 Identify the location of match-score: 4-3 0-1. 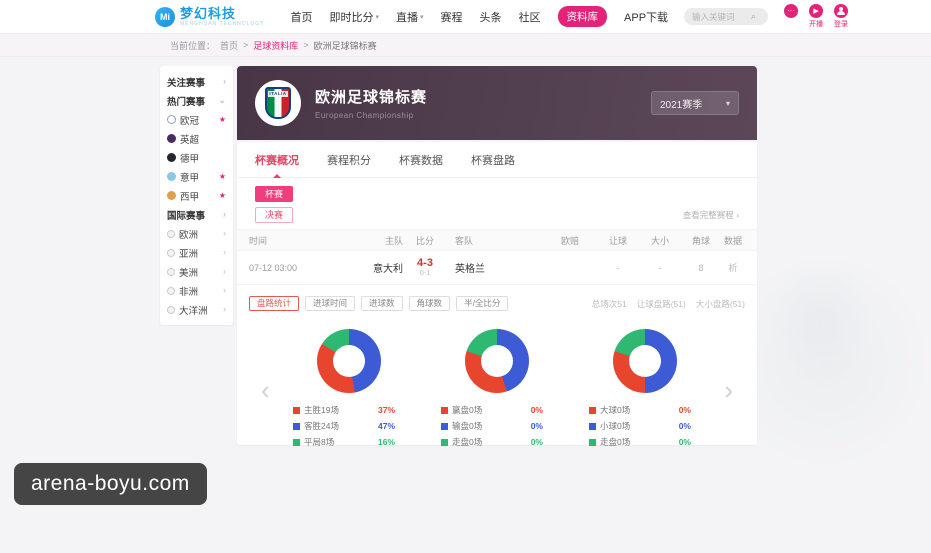
(425, 267).